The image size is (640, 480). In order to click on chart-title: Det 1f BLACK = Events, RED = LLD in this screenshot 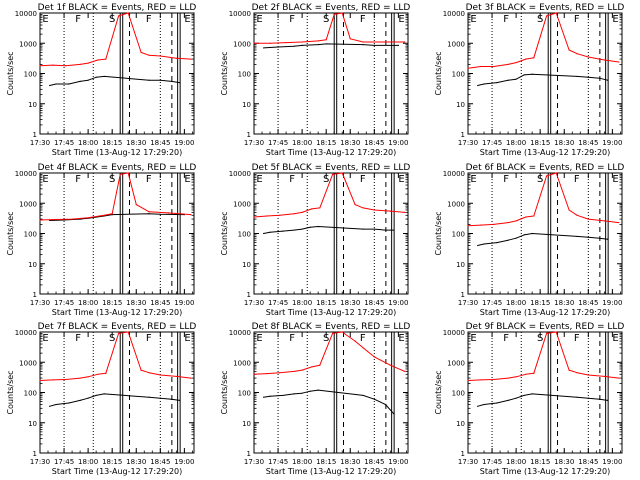, I will do `click(117, 8)`.